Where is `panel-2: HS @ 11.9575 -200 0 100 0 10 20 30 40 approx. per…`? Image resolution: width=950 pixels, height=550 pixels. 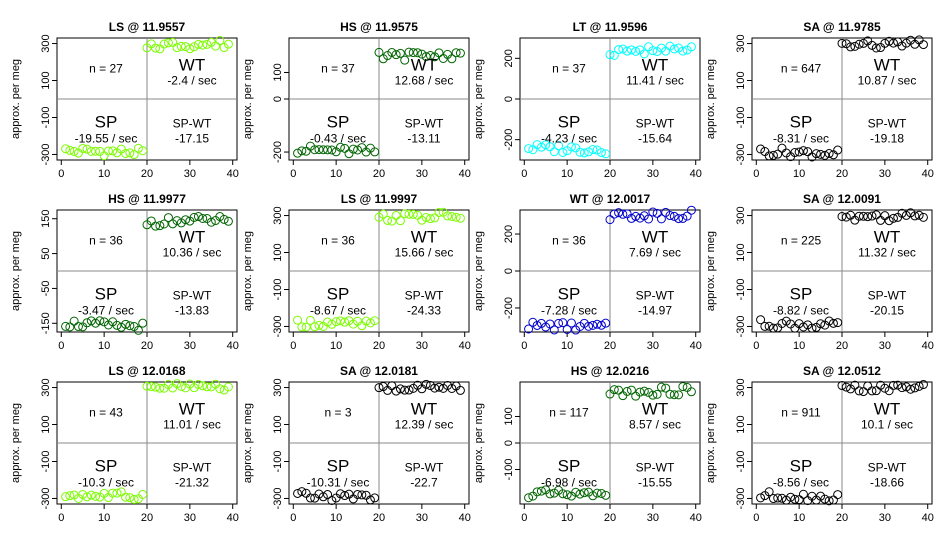
panel-2: HS @ 11.9575 -200 0 100 0 10 20 30 40 approx. per… is located at coordinates (356, 100).